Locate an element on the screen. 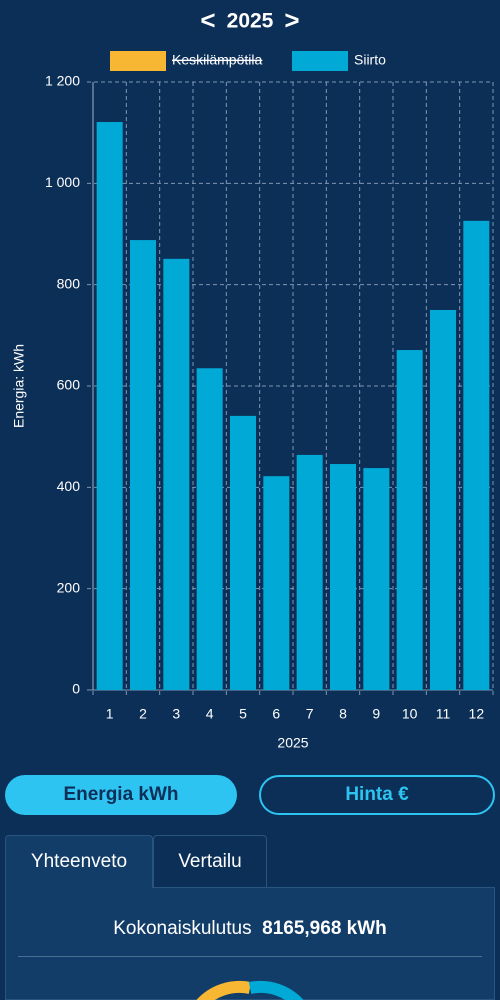 The width and height of the screenshot is (500, 1000). y-tick-label: 600 is located at coordinates (69, 385).